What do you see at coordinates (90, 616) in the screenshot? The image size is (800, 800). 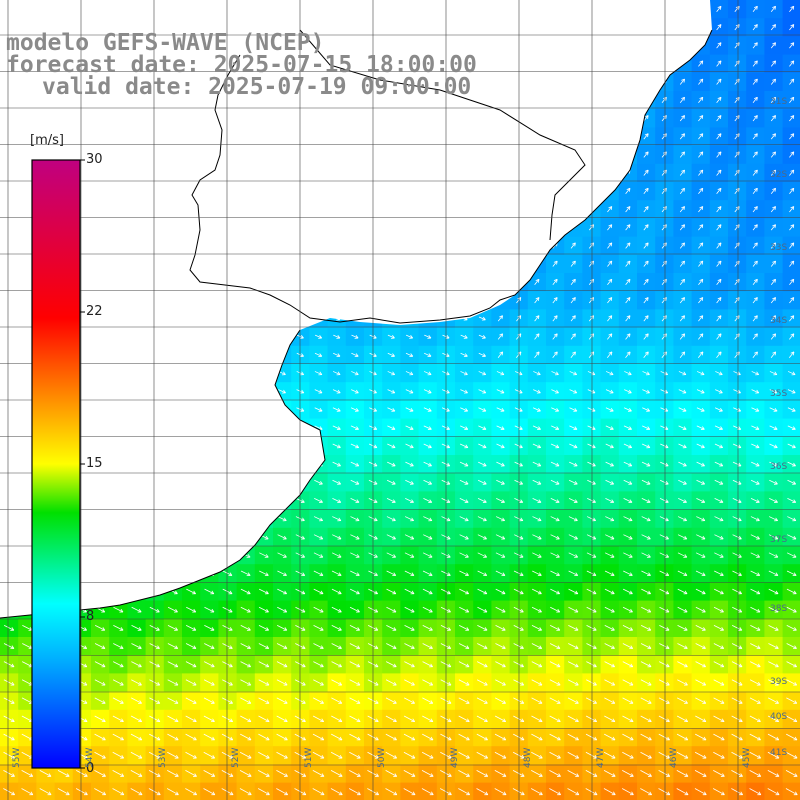 I see `colorbar-tick-8: 8` at bounding box center [90, 616].